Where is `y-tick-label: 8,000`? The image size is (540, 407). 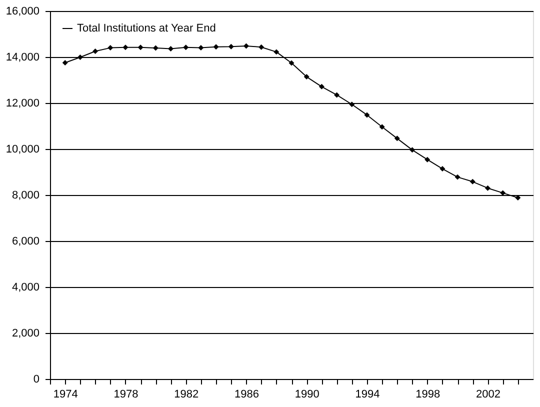
y-tick-label: 8,000 is located at coordinates (26, 196).